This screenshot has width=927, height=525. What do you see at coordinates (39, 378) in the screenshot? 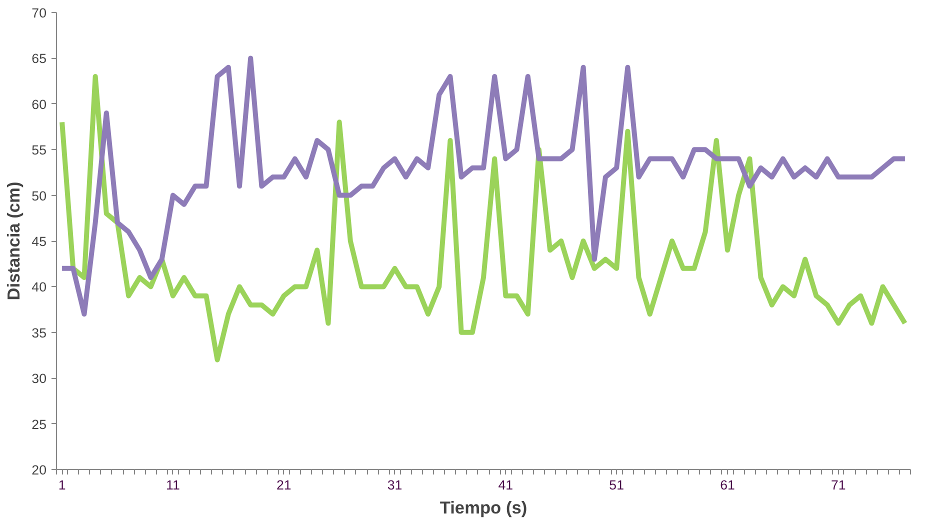
I see `y-tick-label: 30` at bounding box center [39, 378].